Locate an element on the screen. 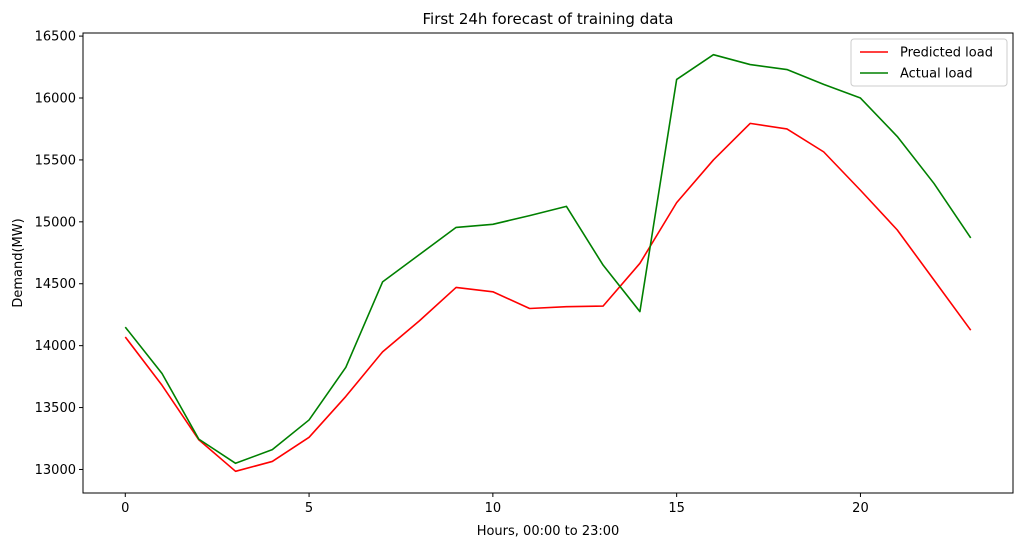  legend: Predicted load Actual load is located at coordinates (929, 62).